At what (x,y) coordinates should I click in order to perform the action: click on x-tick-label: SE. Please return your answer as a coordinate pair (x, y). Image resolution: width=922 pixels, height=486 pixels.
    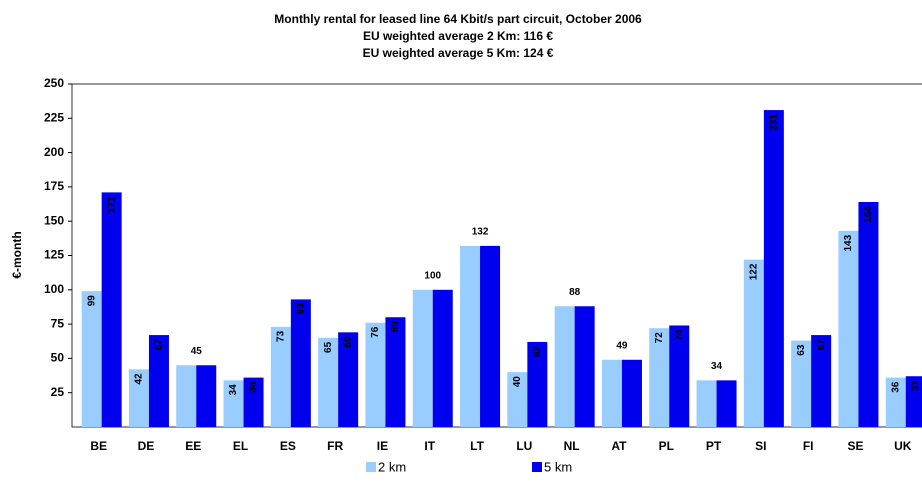
    Looking at the image, I should click on (855, 446).